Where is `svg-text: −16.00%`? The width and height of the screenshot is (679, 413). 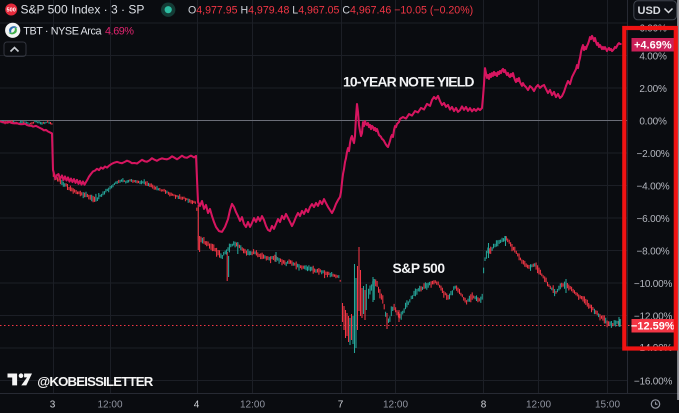
svg-text: −16.00% is located at coordinates (653, 382).